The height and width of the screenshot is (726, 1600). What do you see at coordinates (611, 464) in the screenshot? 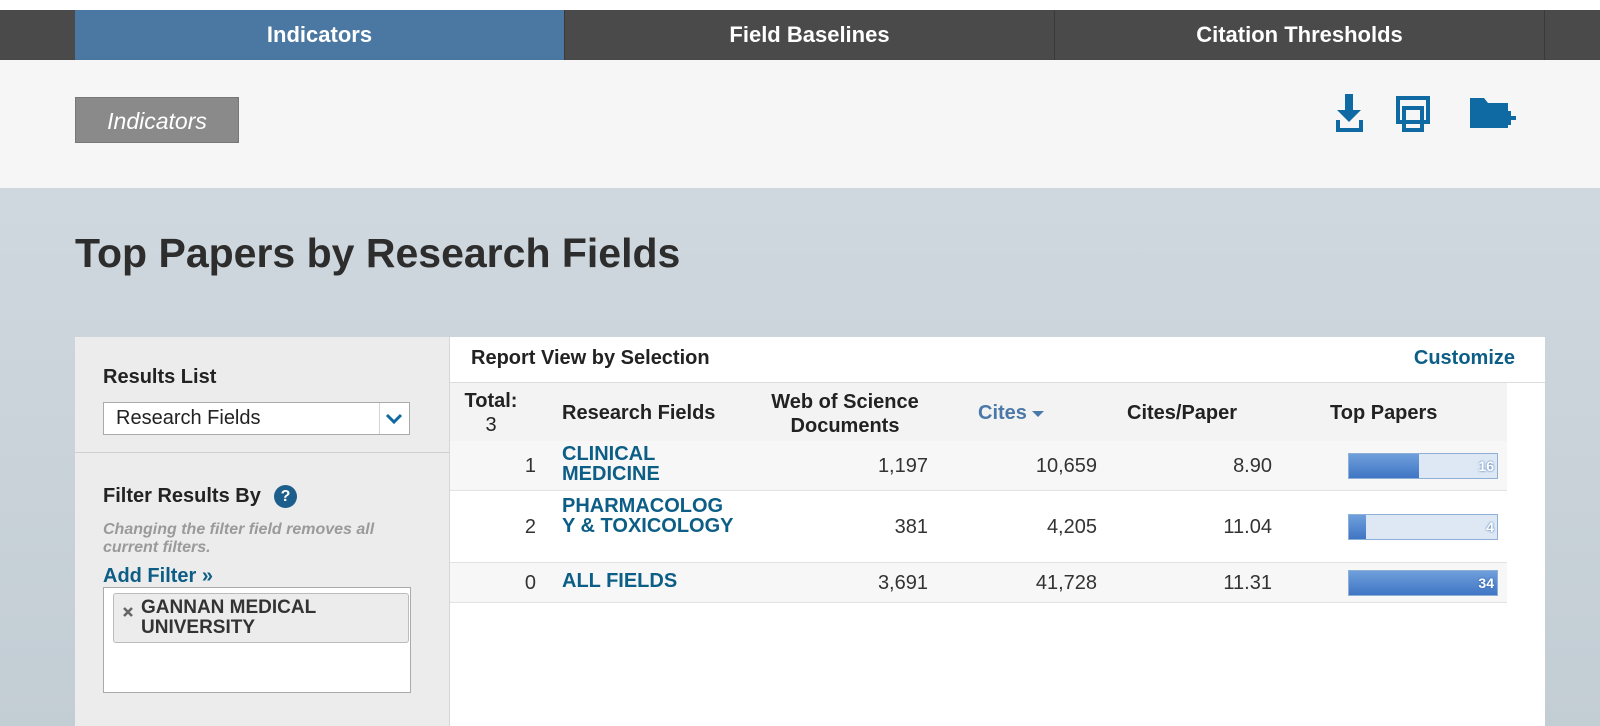
I see `field-link: CLINICAL MEDICINE` at bounding box center [611, 464].